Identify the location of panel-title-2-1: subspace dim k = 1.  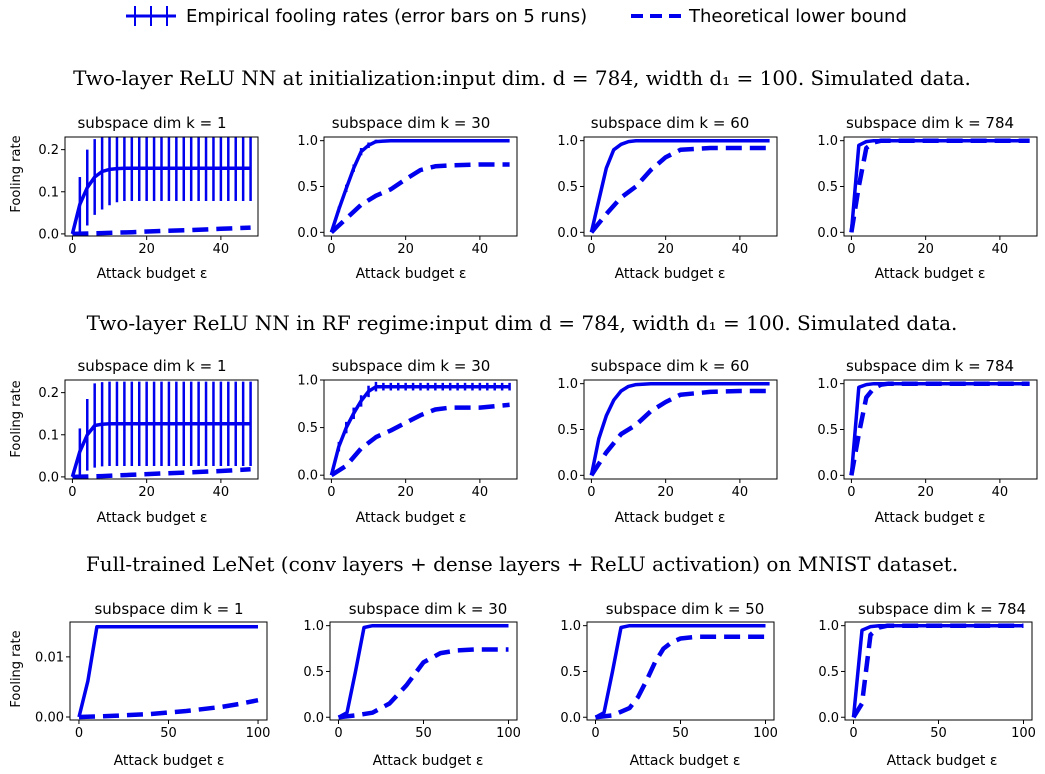
(151, 366).